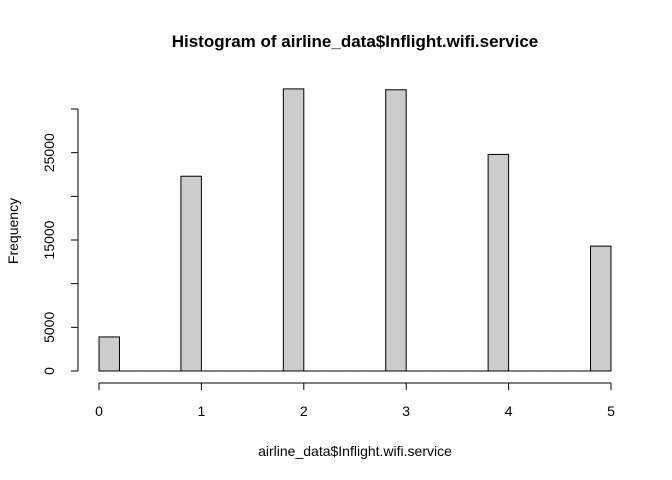 The width and height of the screenshot is (672, 480). What do you see at coordinates (99, 411) in the screenshot?
I see `x-tick-label: 0` at bounding box center [99, 411].